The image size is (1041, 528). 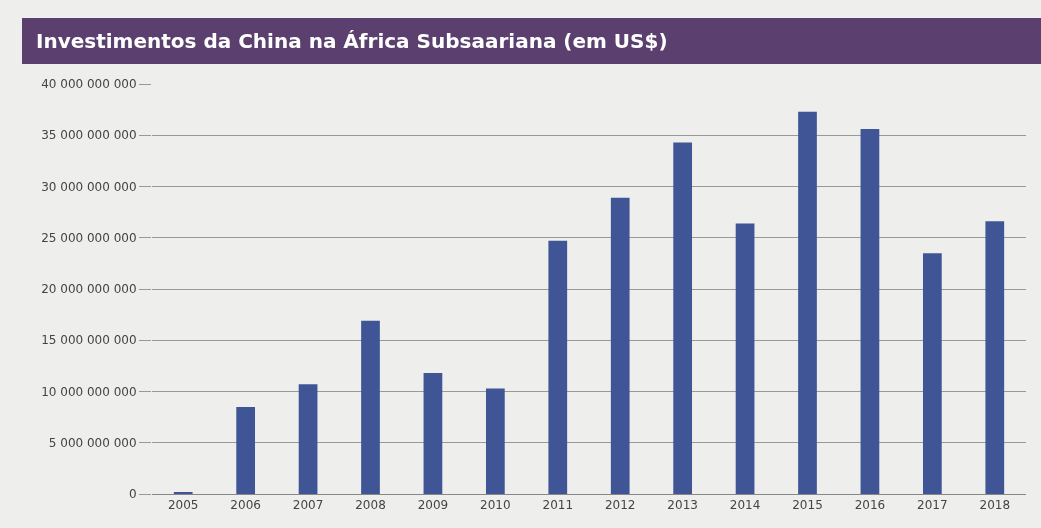 I want to click on x-tick-label: 2006, so click(x=245, y=505).